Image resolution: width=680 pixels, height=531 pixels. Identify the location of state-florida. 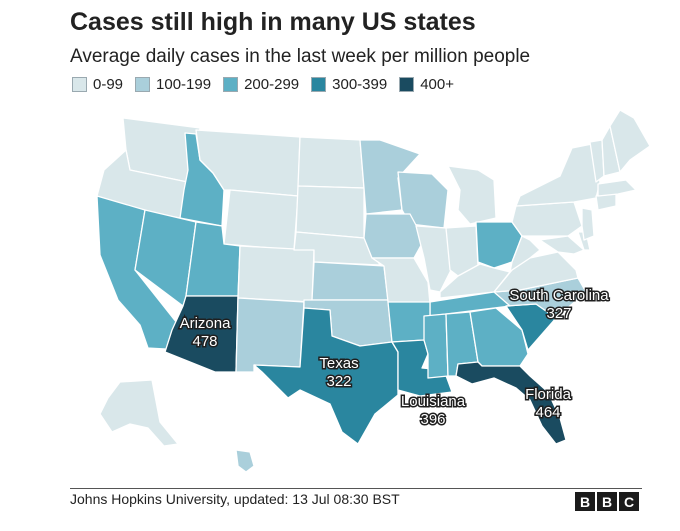
(511, 403).